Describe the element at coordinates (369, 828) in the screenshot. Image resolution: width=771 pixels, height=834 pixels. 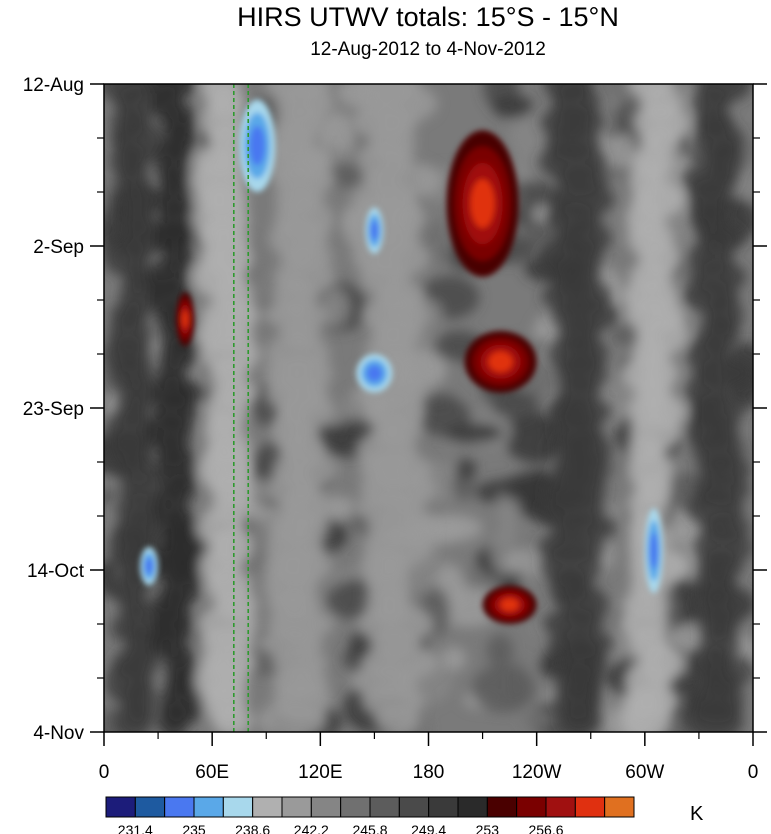
I see `colorbar-label: 245.8` at that location.